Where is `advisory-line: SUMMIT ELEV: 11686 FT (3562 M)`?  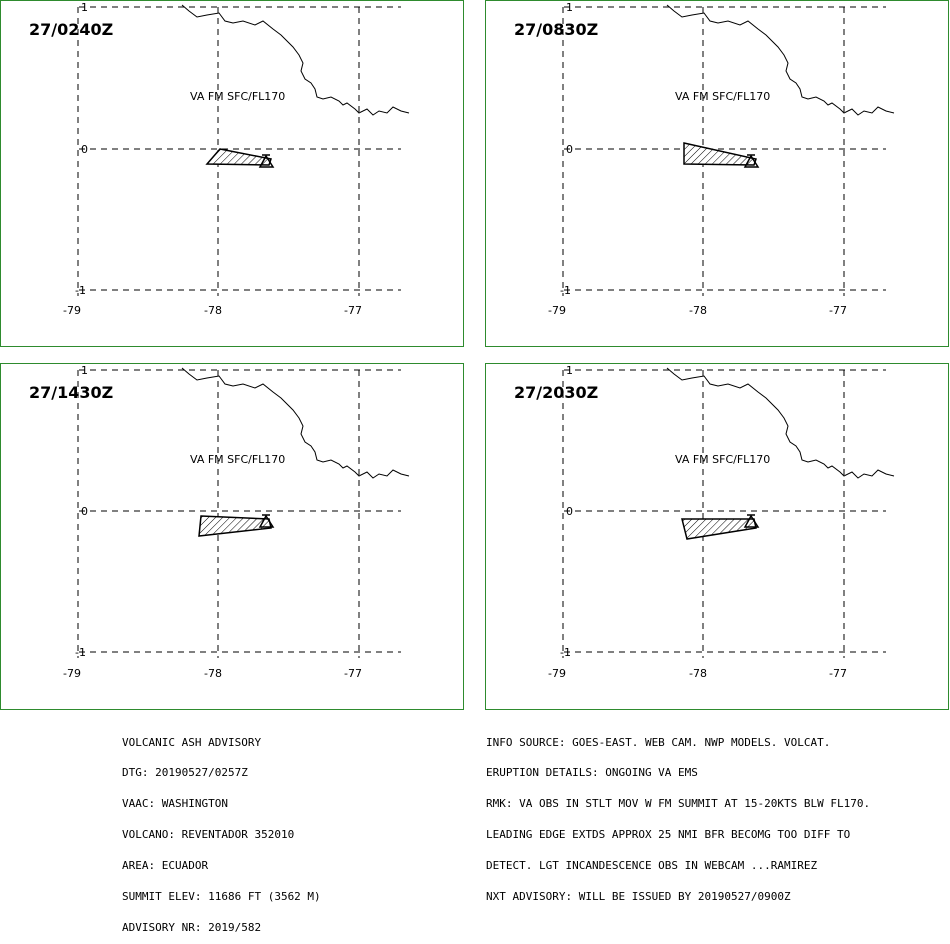 advisory-line: SUMMIT ELEV: 11686 FT (3562 M) is located at coordinates (221, 897).